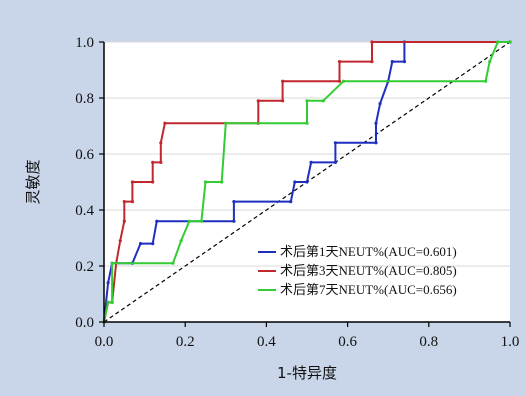 The height and width of the screenshot is (396, 526). I want to click on y-axis-ticks: 0.0 0.2 0.4 0.6 0.8 1.0, so click(89, 183).